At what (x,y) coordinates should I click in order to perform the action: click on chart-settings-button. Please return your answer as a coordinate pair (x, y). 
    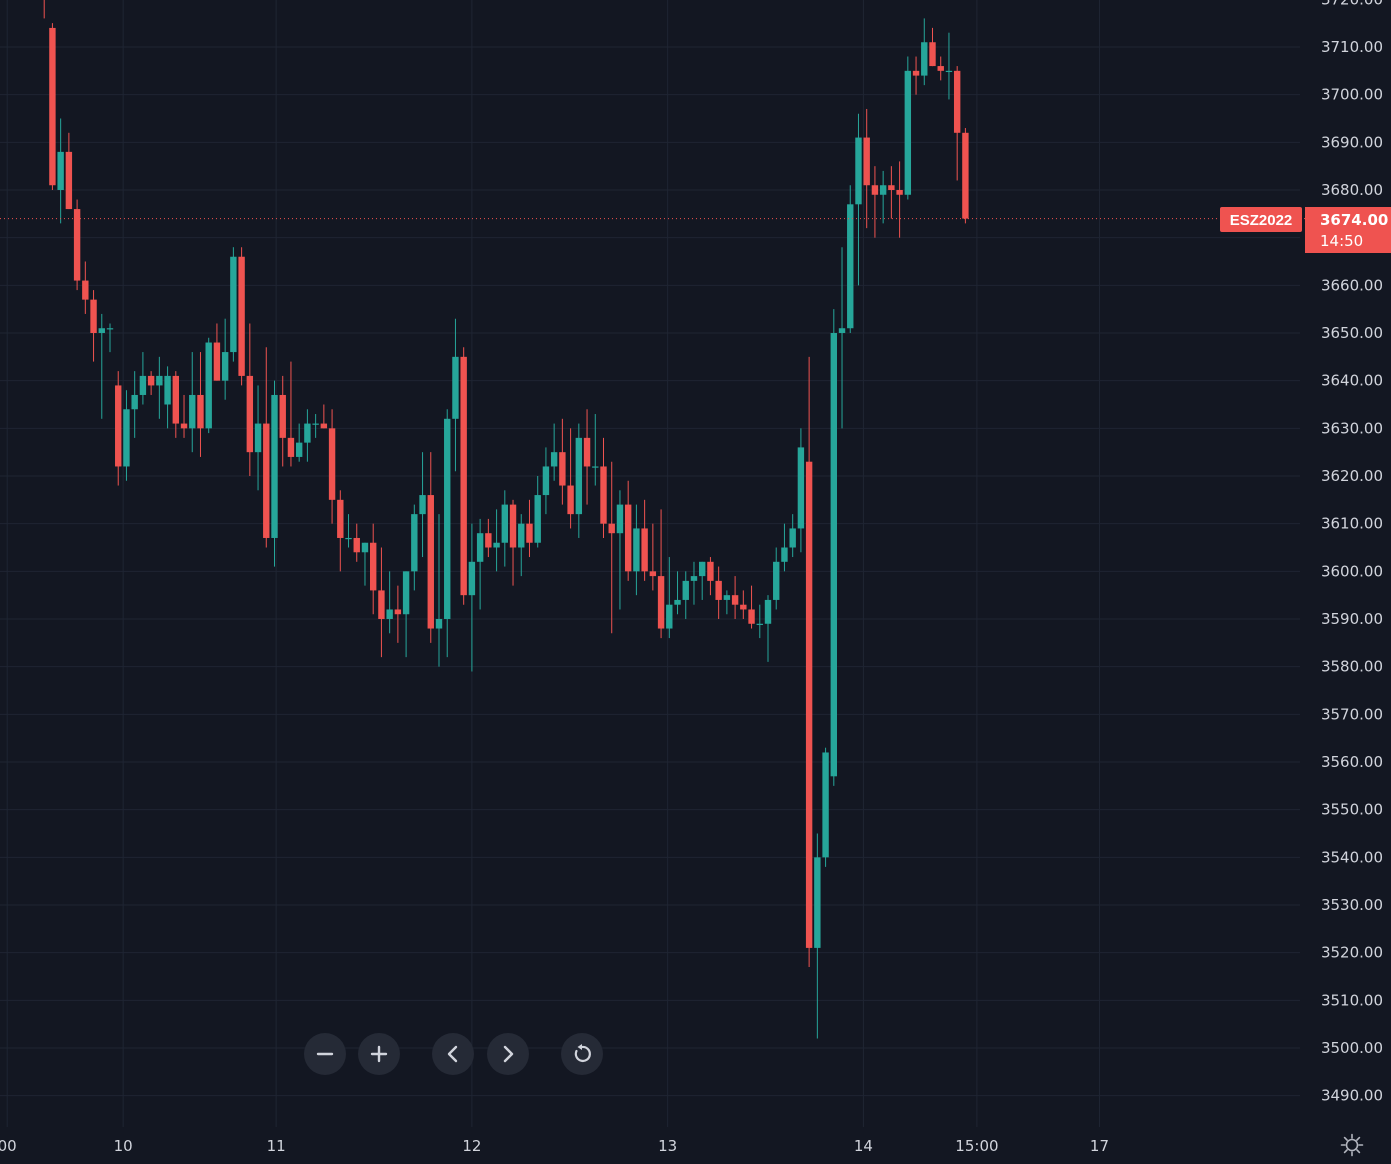
    Looking at the image, I should click on (1352, 1145).